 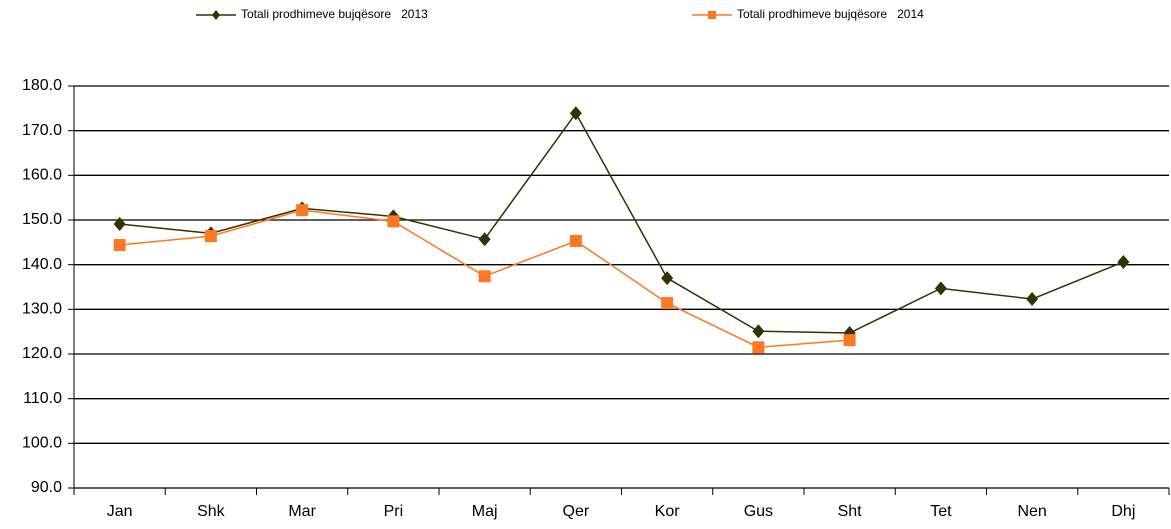 I want to click on y-tick-label: 90.0, so click(x=46, y=487).